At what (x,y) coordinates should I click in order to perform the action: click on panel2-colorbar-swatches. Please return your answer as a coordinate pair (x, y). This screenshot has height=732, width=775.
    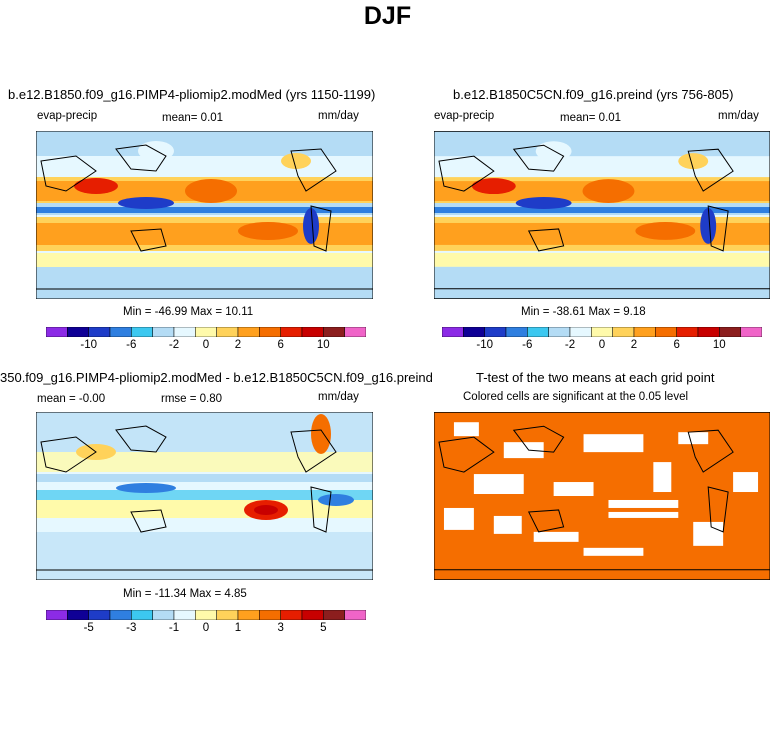
    Looking at the image, I should click on (602, 332).